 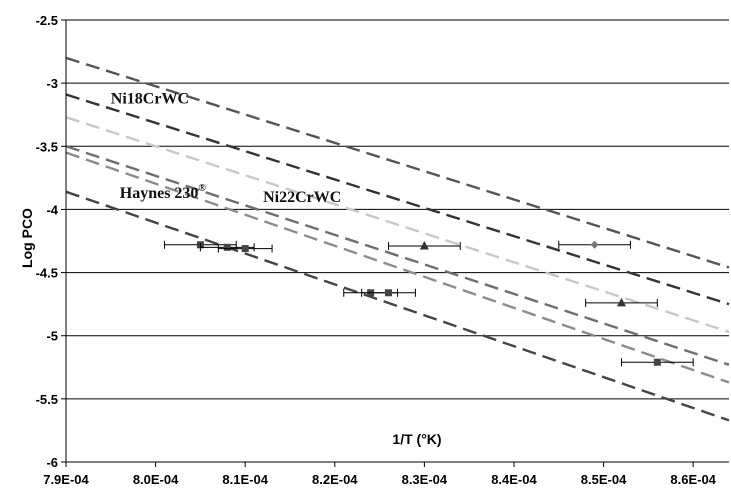 I want to click on series-annotation: Haynes 230®, so click(x=163, y=192).